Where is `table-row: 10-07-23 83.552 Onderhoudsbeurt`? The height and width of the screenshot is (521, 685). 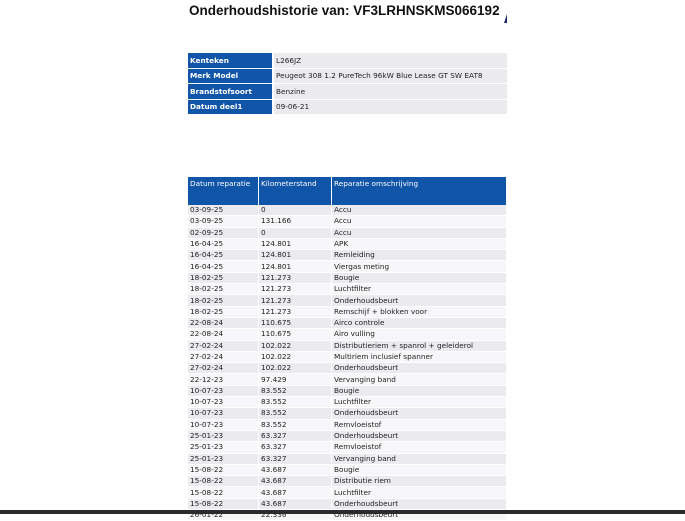 table-row: 10-07-23 83.552 Onderhoudsbeurt is located at coordinates (347, 413).